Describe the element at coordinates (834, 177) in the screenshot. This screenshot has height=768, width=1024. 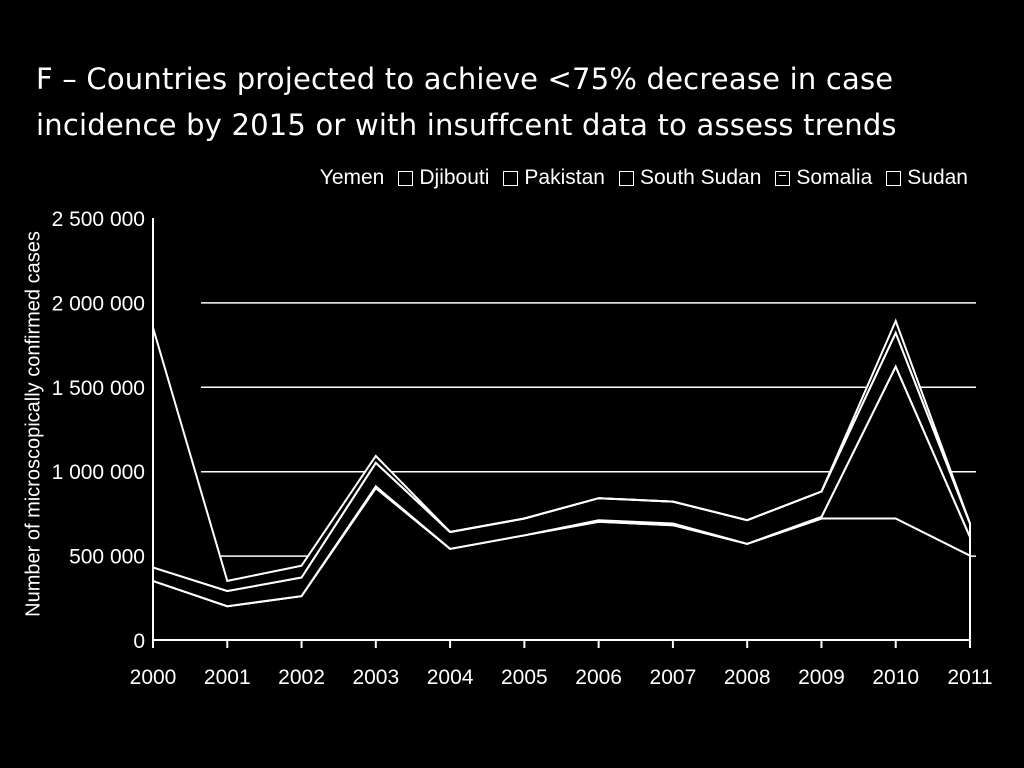
I see `legend-label-somalia: Somalia` at that location.